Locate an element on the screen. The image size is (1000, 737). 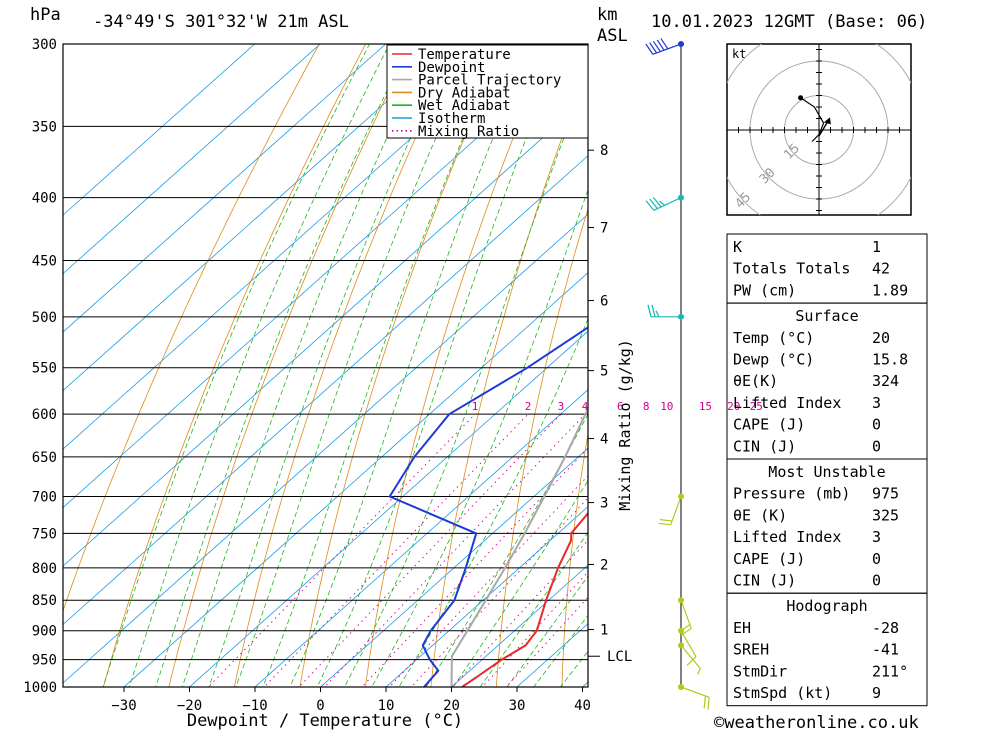
legend-box is located at coordinates (487, 91).